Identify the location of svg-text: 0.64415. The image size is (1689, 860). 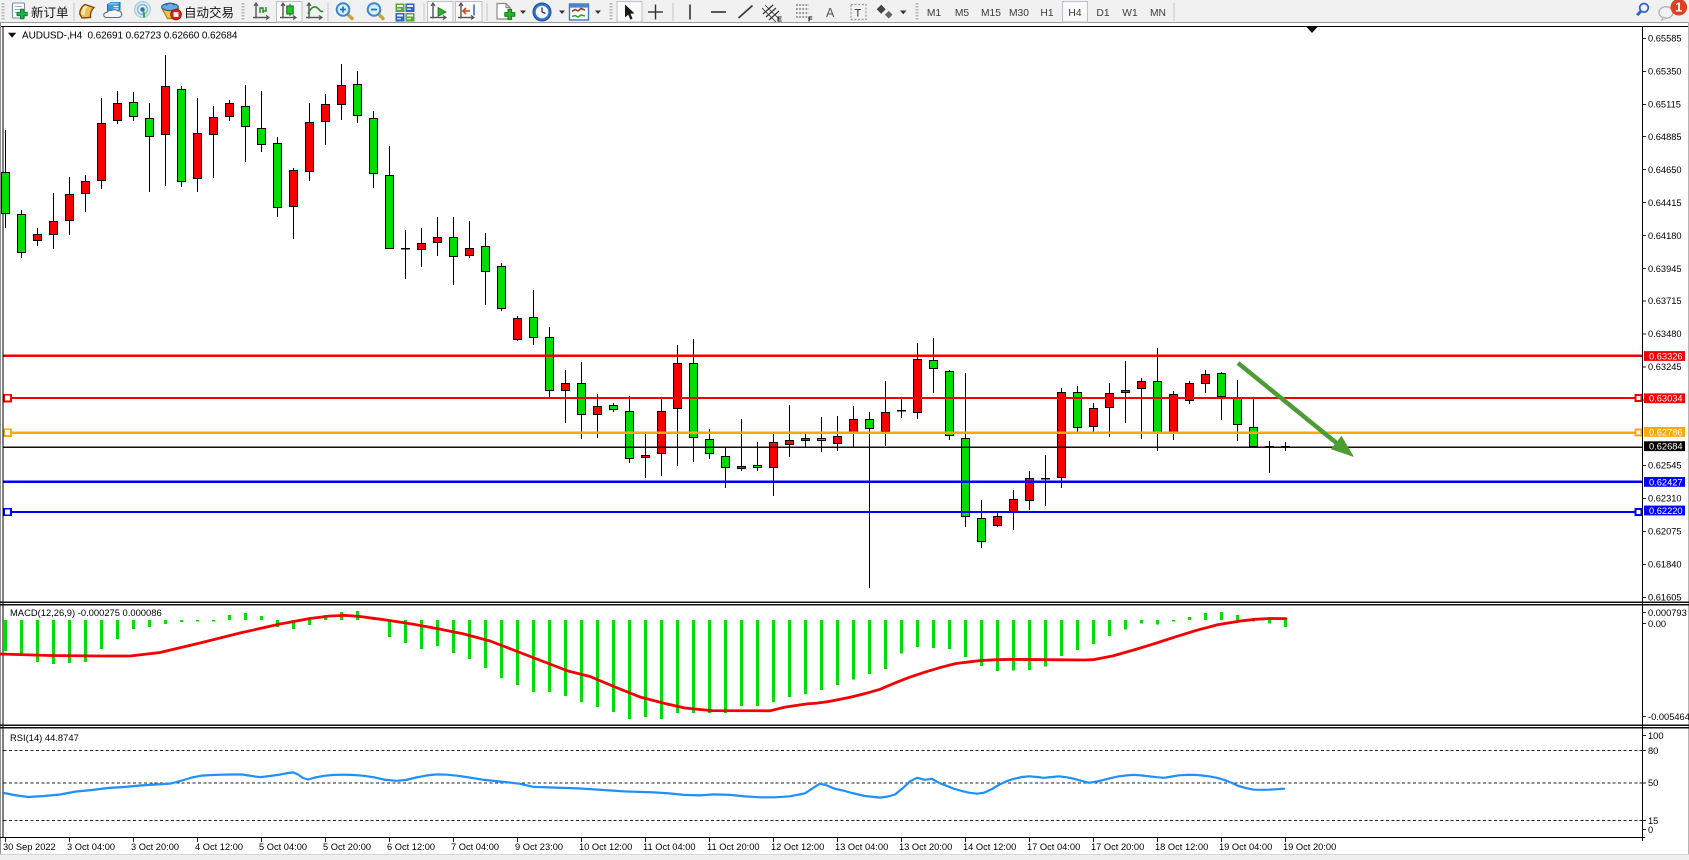
(1665, 203).